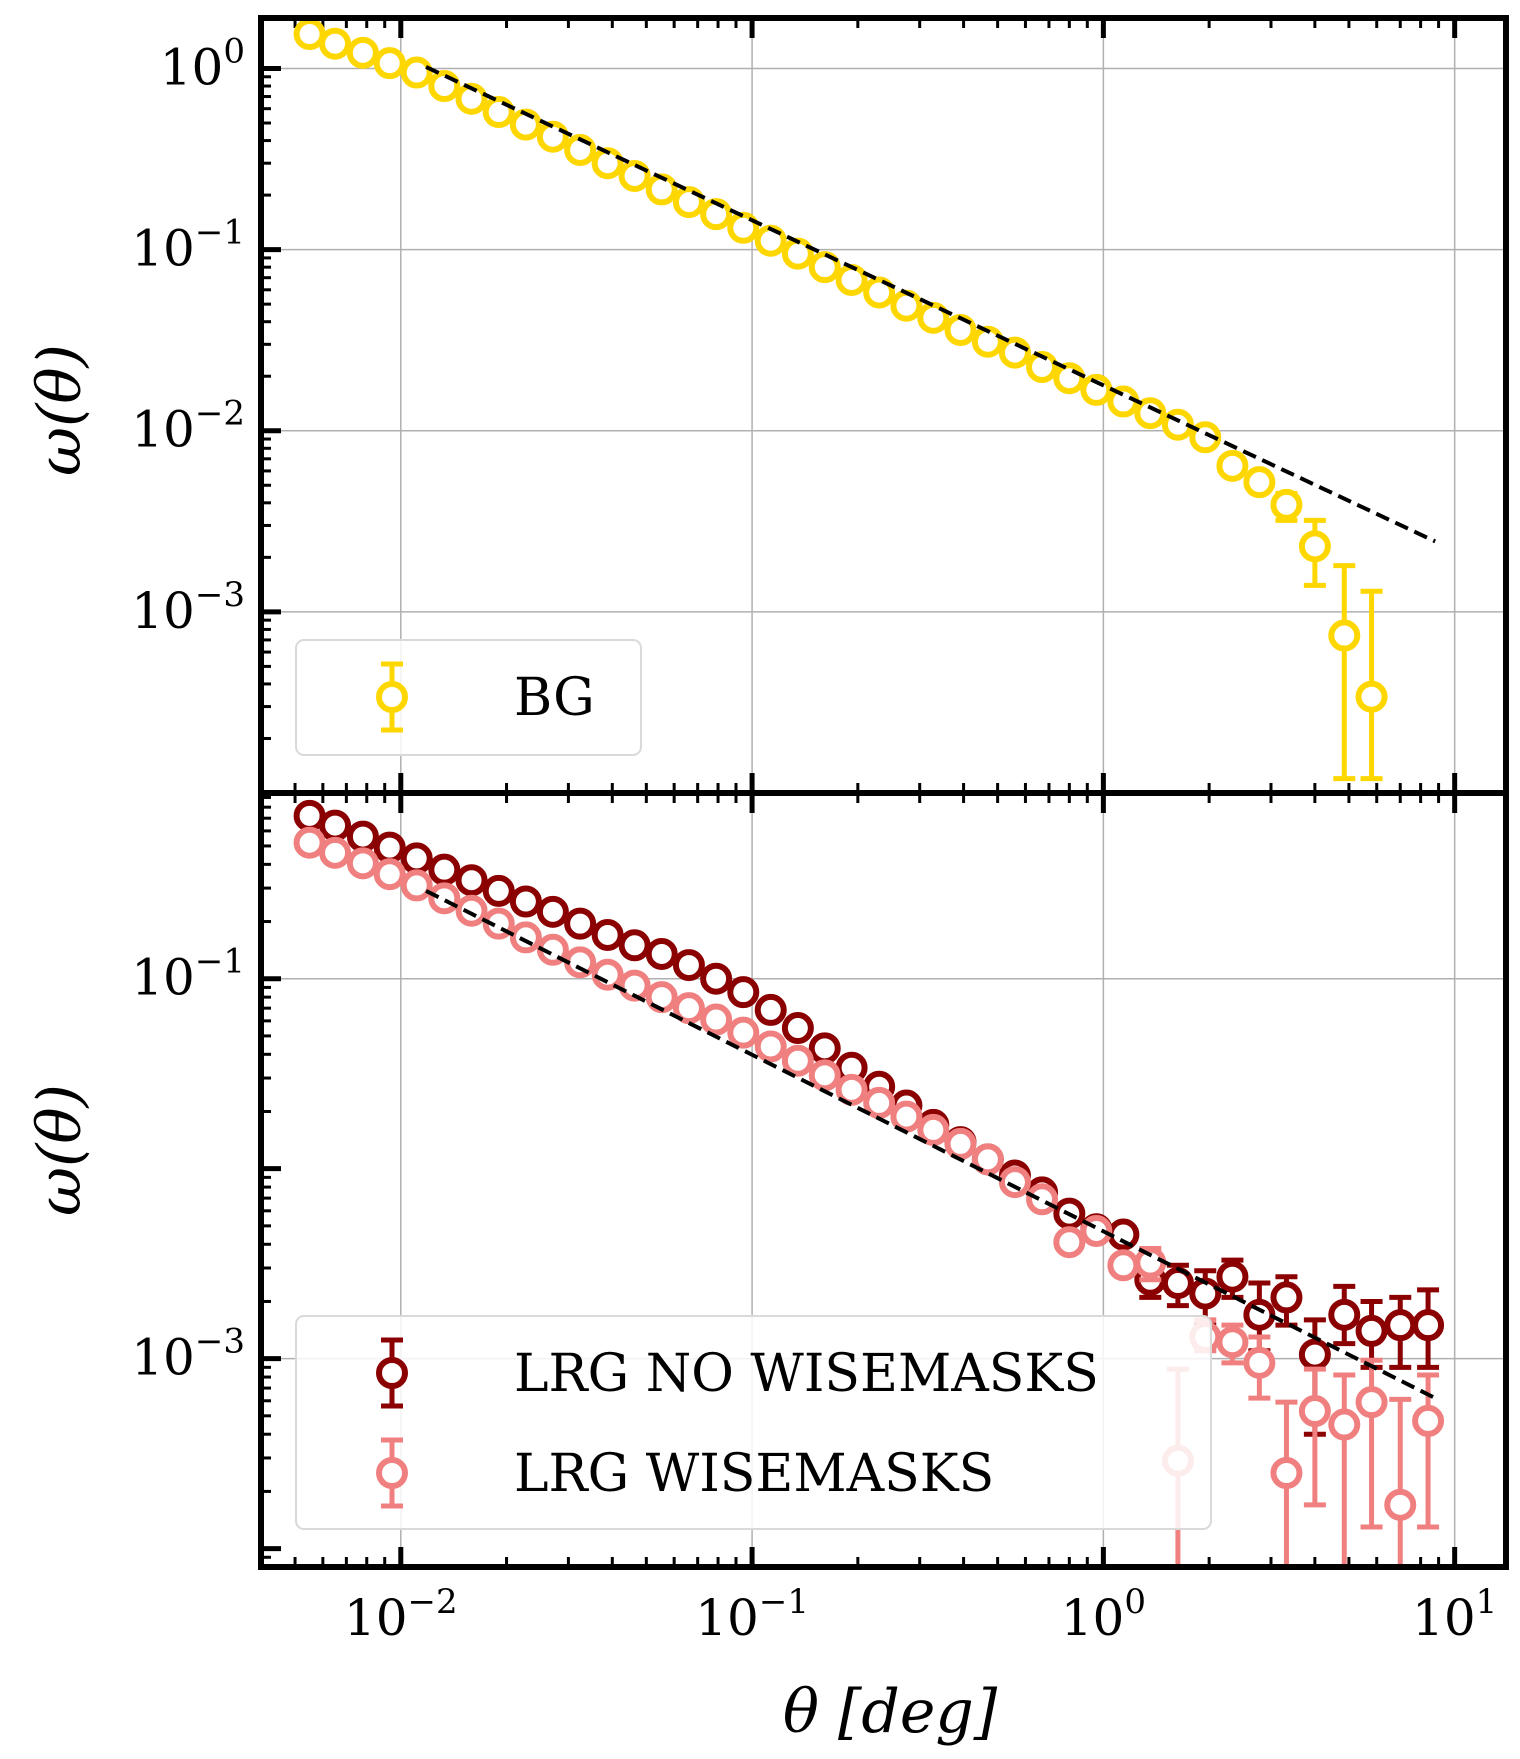  I want to click on x-tick-label: 10⁻², so click(401, 1614).